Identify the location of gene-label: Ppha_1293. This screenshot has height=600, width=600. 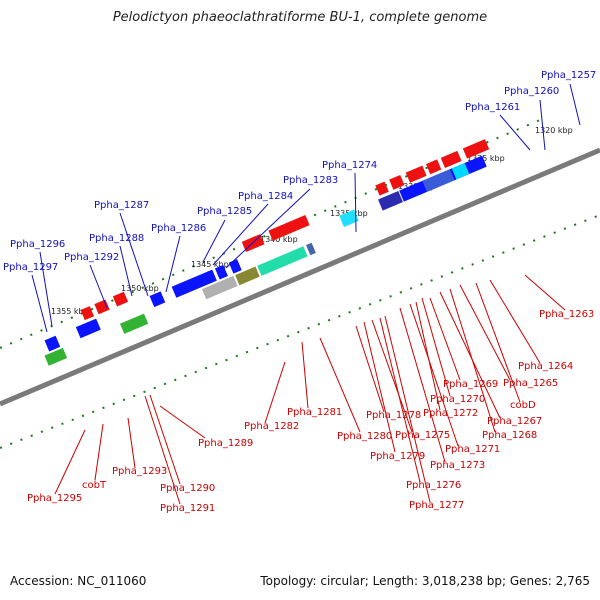
(139, 471).